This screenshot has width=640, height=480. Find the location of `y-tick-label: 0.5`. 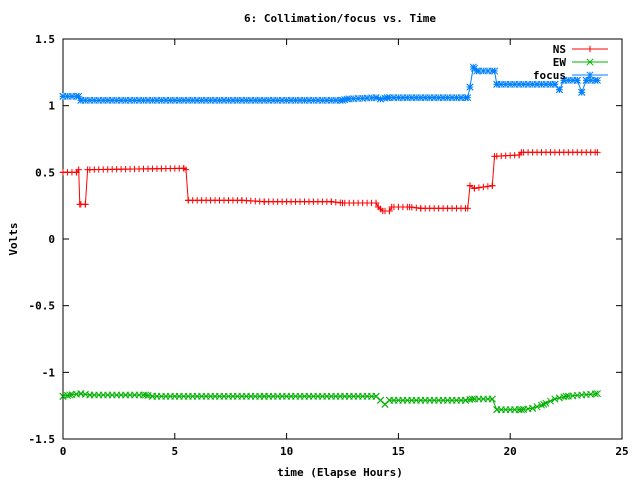

y-tick-label: 0.5 is located at coordinates (45, 172).